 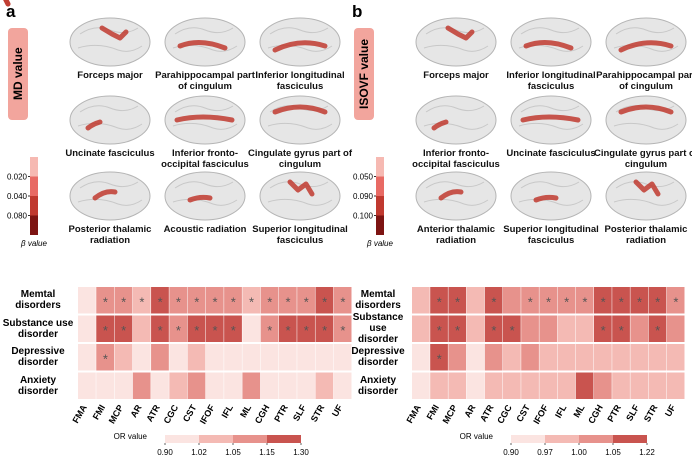 What do you see at coordinates (357, 11) in the screenshot?
I see `panel-letter: b` at bounding box center [357, 11].